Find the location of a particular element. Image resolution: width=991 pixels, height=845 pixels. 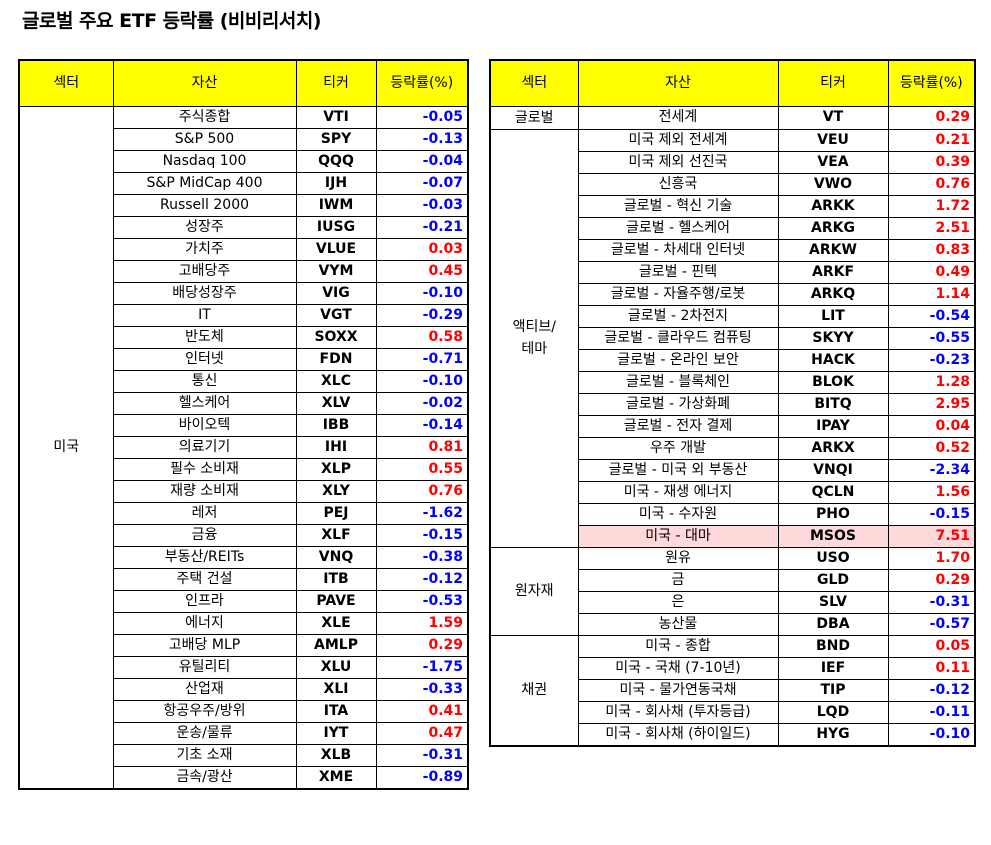

asset-cell: 부동산/REITs is located at coordinates (204, 557).